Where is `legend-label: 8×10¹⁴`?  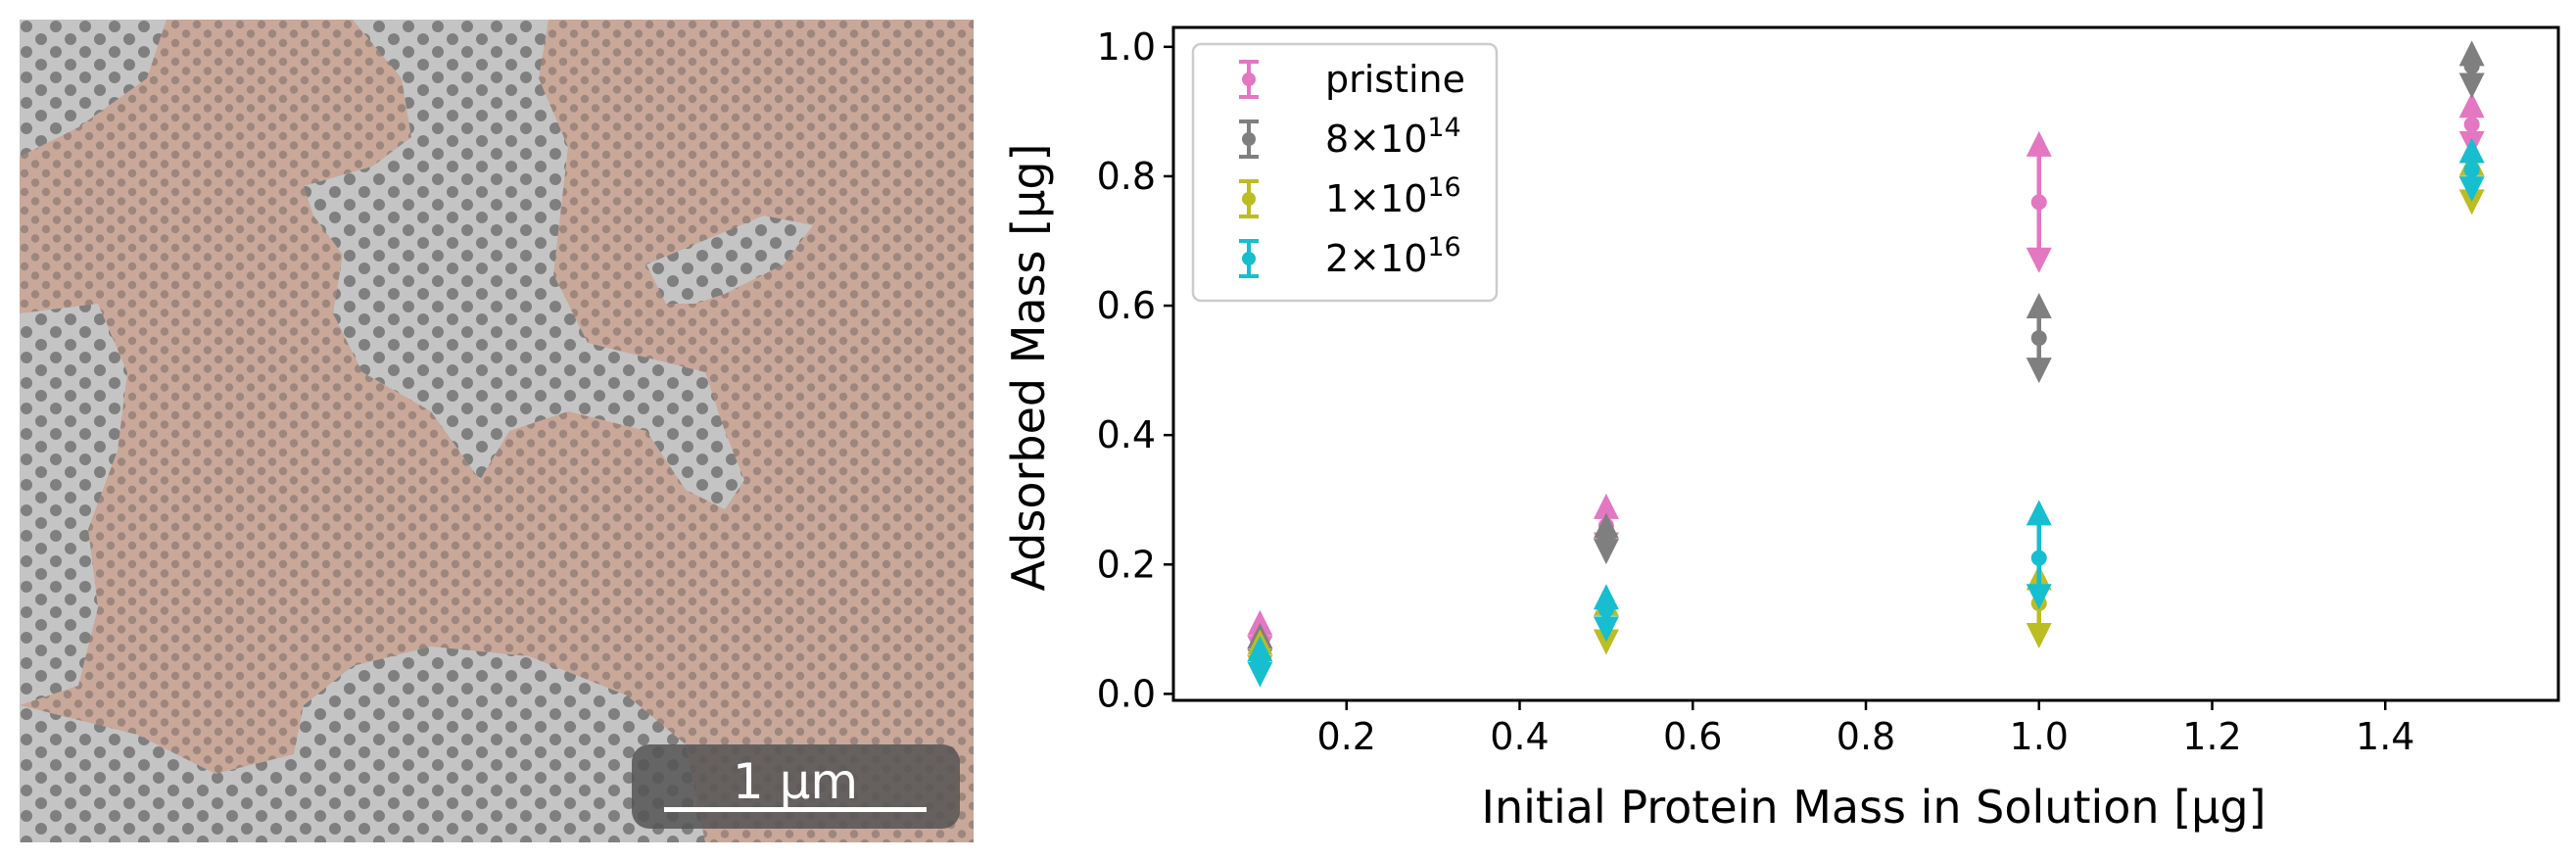
legend-label: 8×10¹⁴ is located at coordinates (1393, 137).